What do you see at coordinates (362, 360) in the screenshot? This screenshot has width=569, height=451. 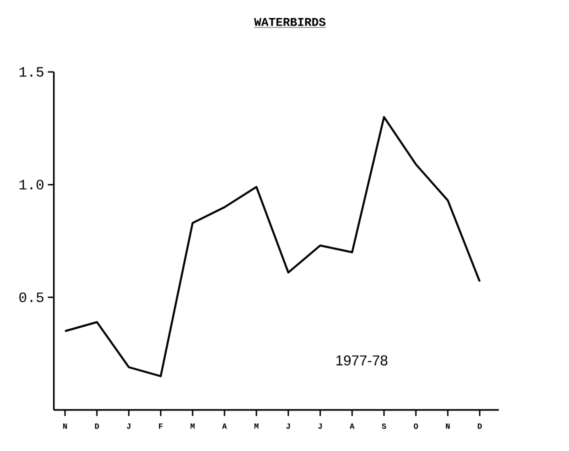 I see `annotation: 1977-78` at bounding box center [362, 360].